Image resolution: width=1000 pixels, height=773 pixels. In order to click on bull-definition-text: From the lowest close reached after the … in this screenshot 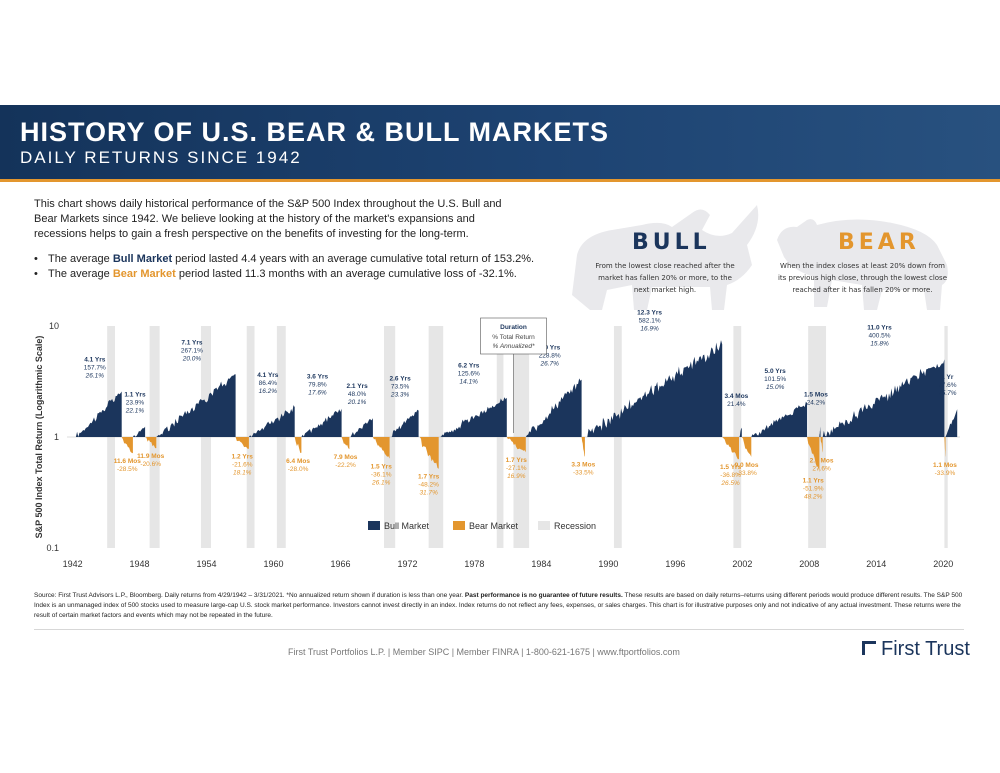, I will do `click(665, 278)`.